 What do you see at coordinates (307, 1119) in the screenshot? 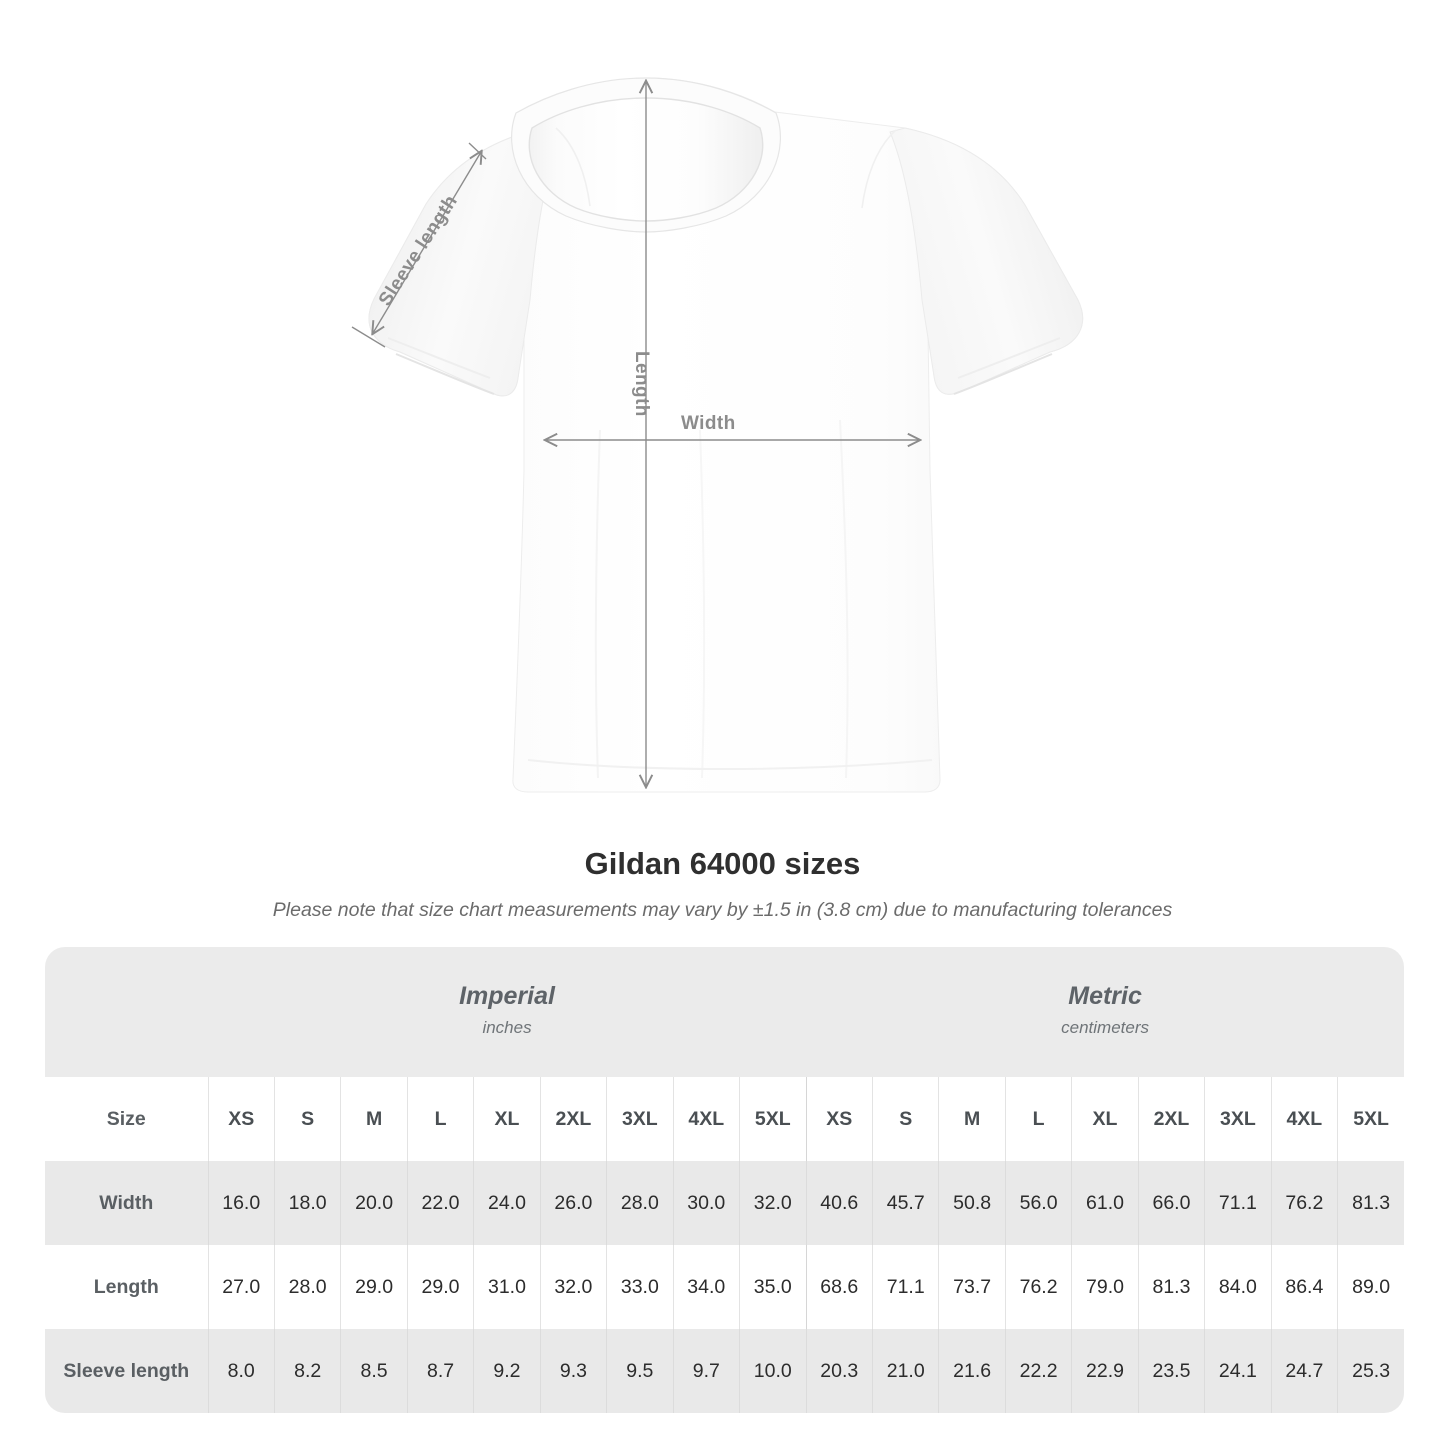
I see `column-header-imperial-s: S` at bounding box center [307, 1119].